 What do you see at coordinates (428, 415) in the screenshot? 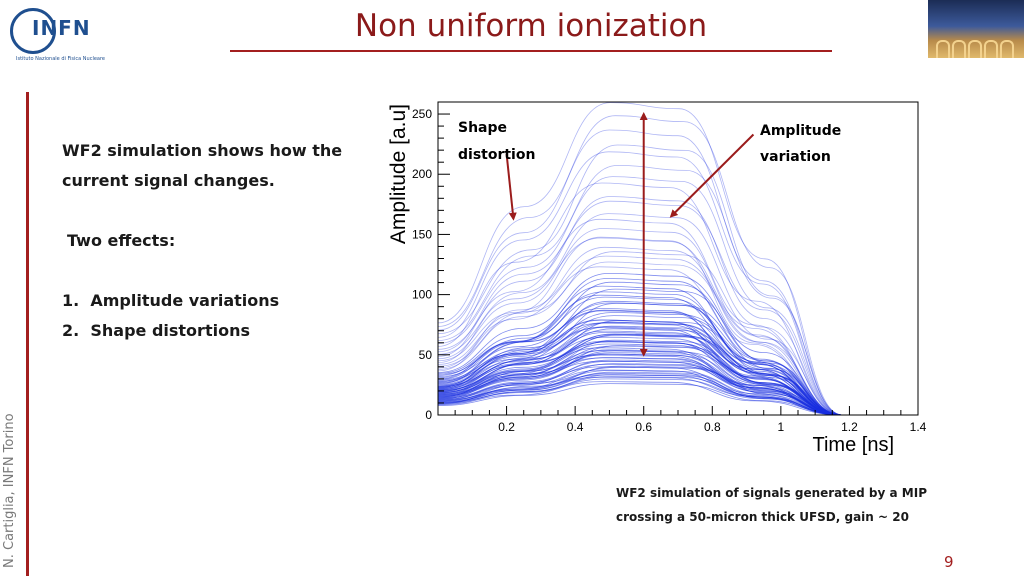
I see `y-tick-label: 0` at bounding box center [428, 415].